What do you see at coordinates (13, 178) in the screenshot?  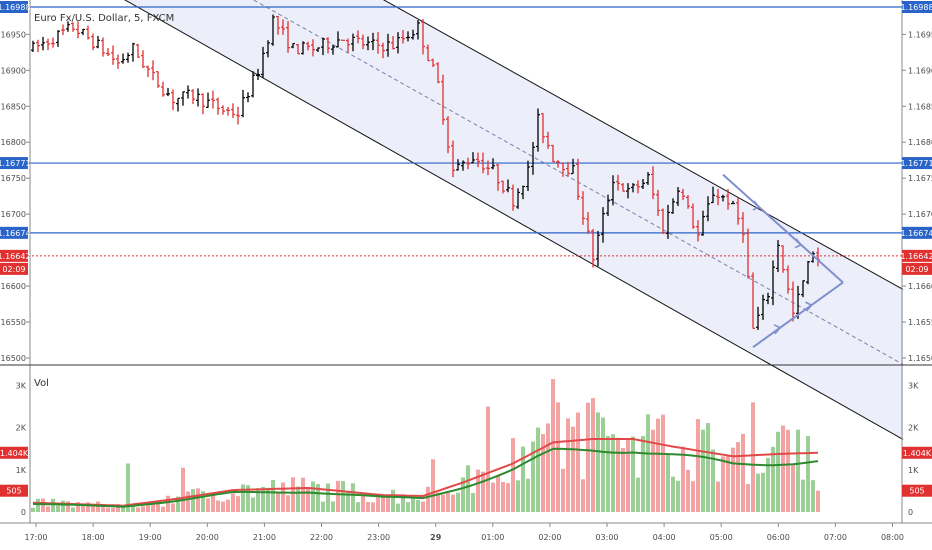 I see `left-price-tick-label: 1.16750` at bounding box center [13, 178].